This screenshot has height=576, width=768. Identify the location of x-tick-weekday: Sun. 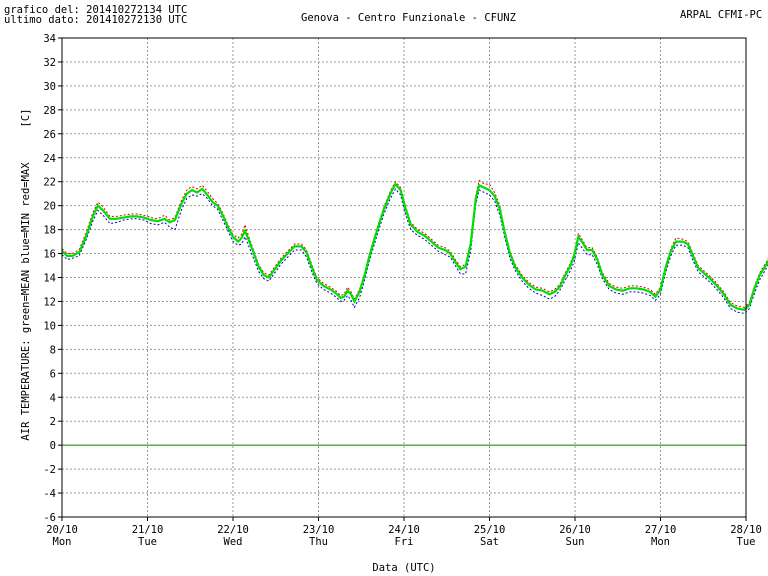
(575, 542).